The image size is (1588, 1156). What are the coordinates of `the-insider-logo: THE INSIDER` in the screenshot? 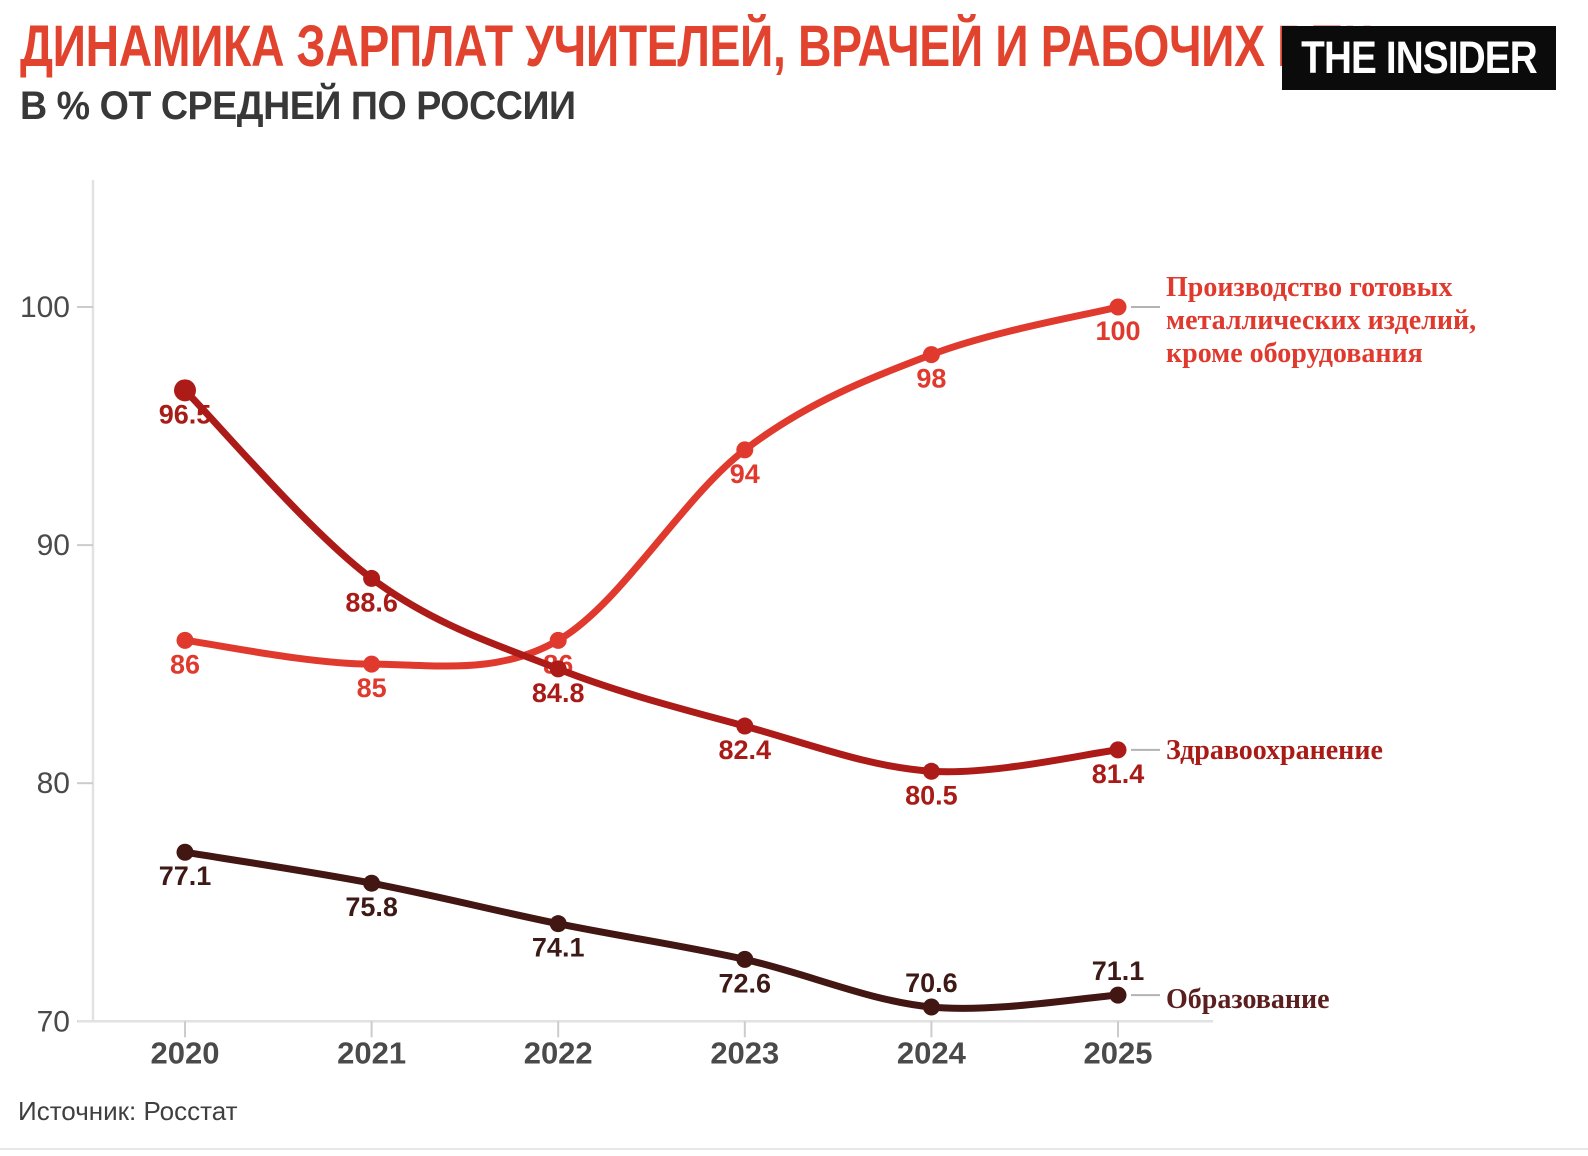 It's located at (1419, 58).